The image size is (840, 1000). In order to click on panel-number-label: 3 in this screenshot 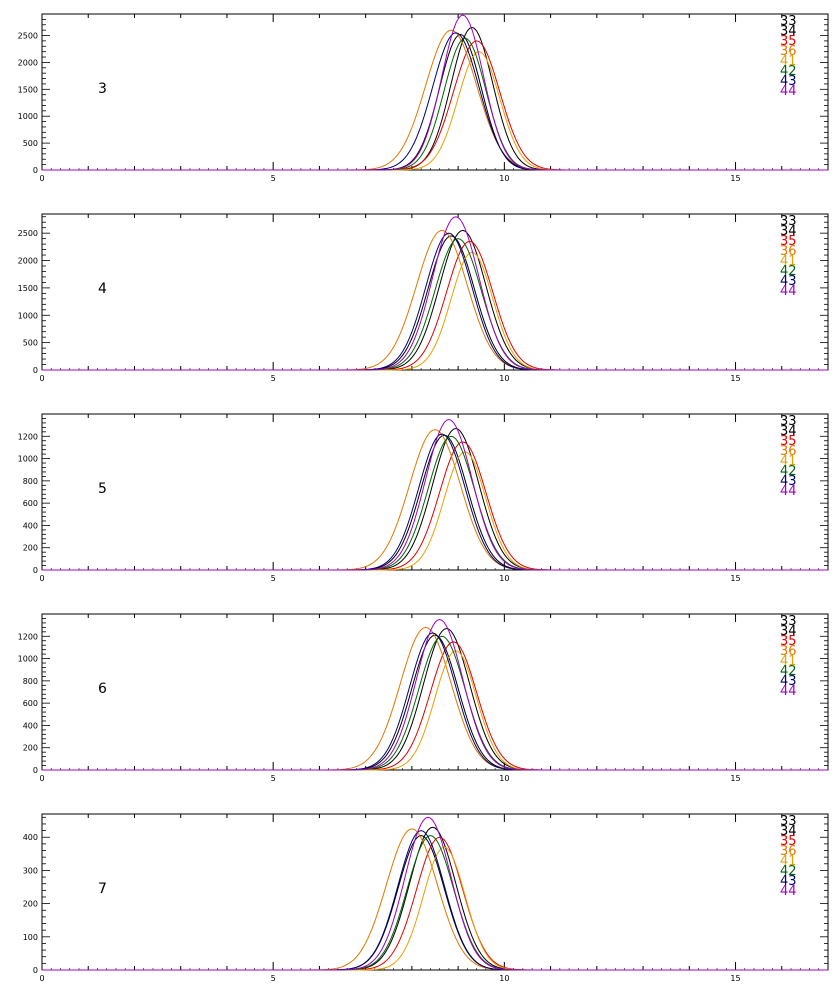, I will do `click(102, 89)`.